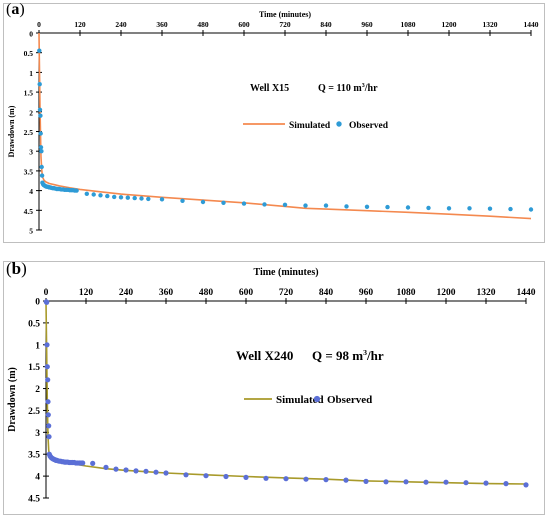  I want to click on panel-b-label: (b), so click(16, 268).